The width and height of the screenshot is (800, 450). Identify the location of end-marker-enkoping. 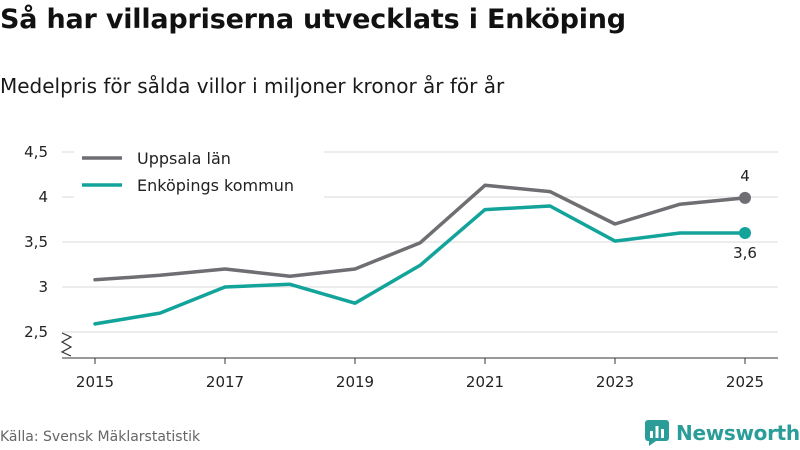
(745, 233).